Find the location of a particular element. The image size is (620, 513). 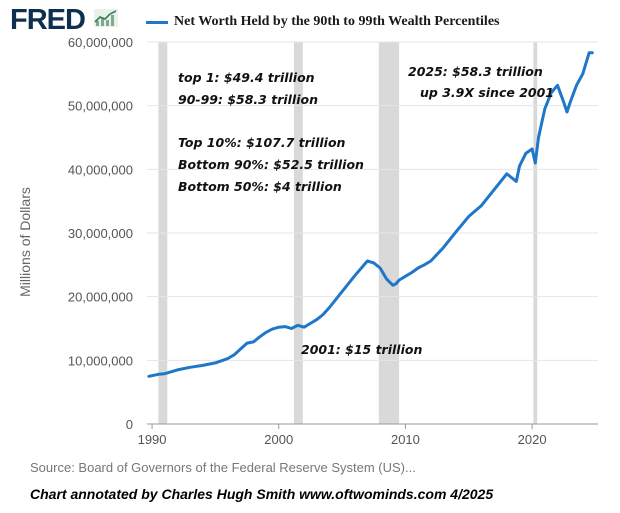

annotation-2025-value: 2025: $58.3 trillion is located at coordinates (475, 71).